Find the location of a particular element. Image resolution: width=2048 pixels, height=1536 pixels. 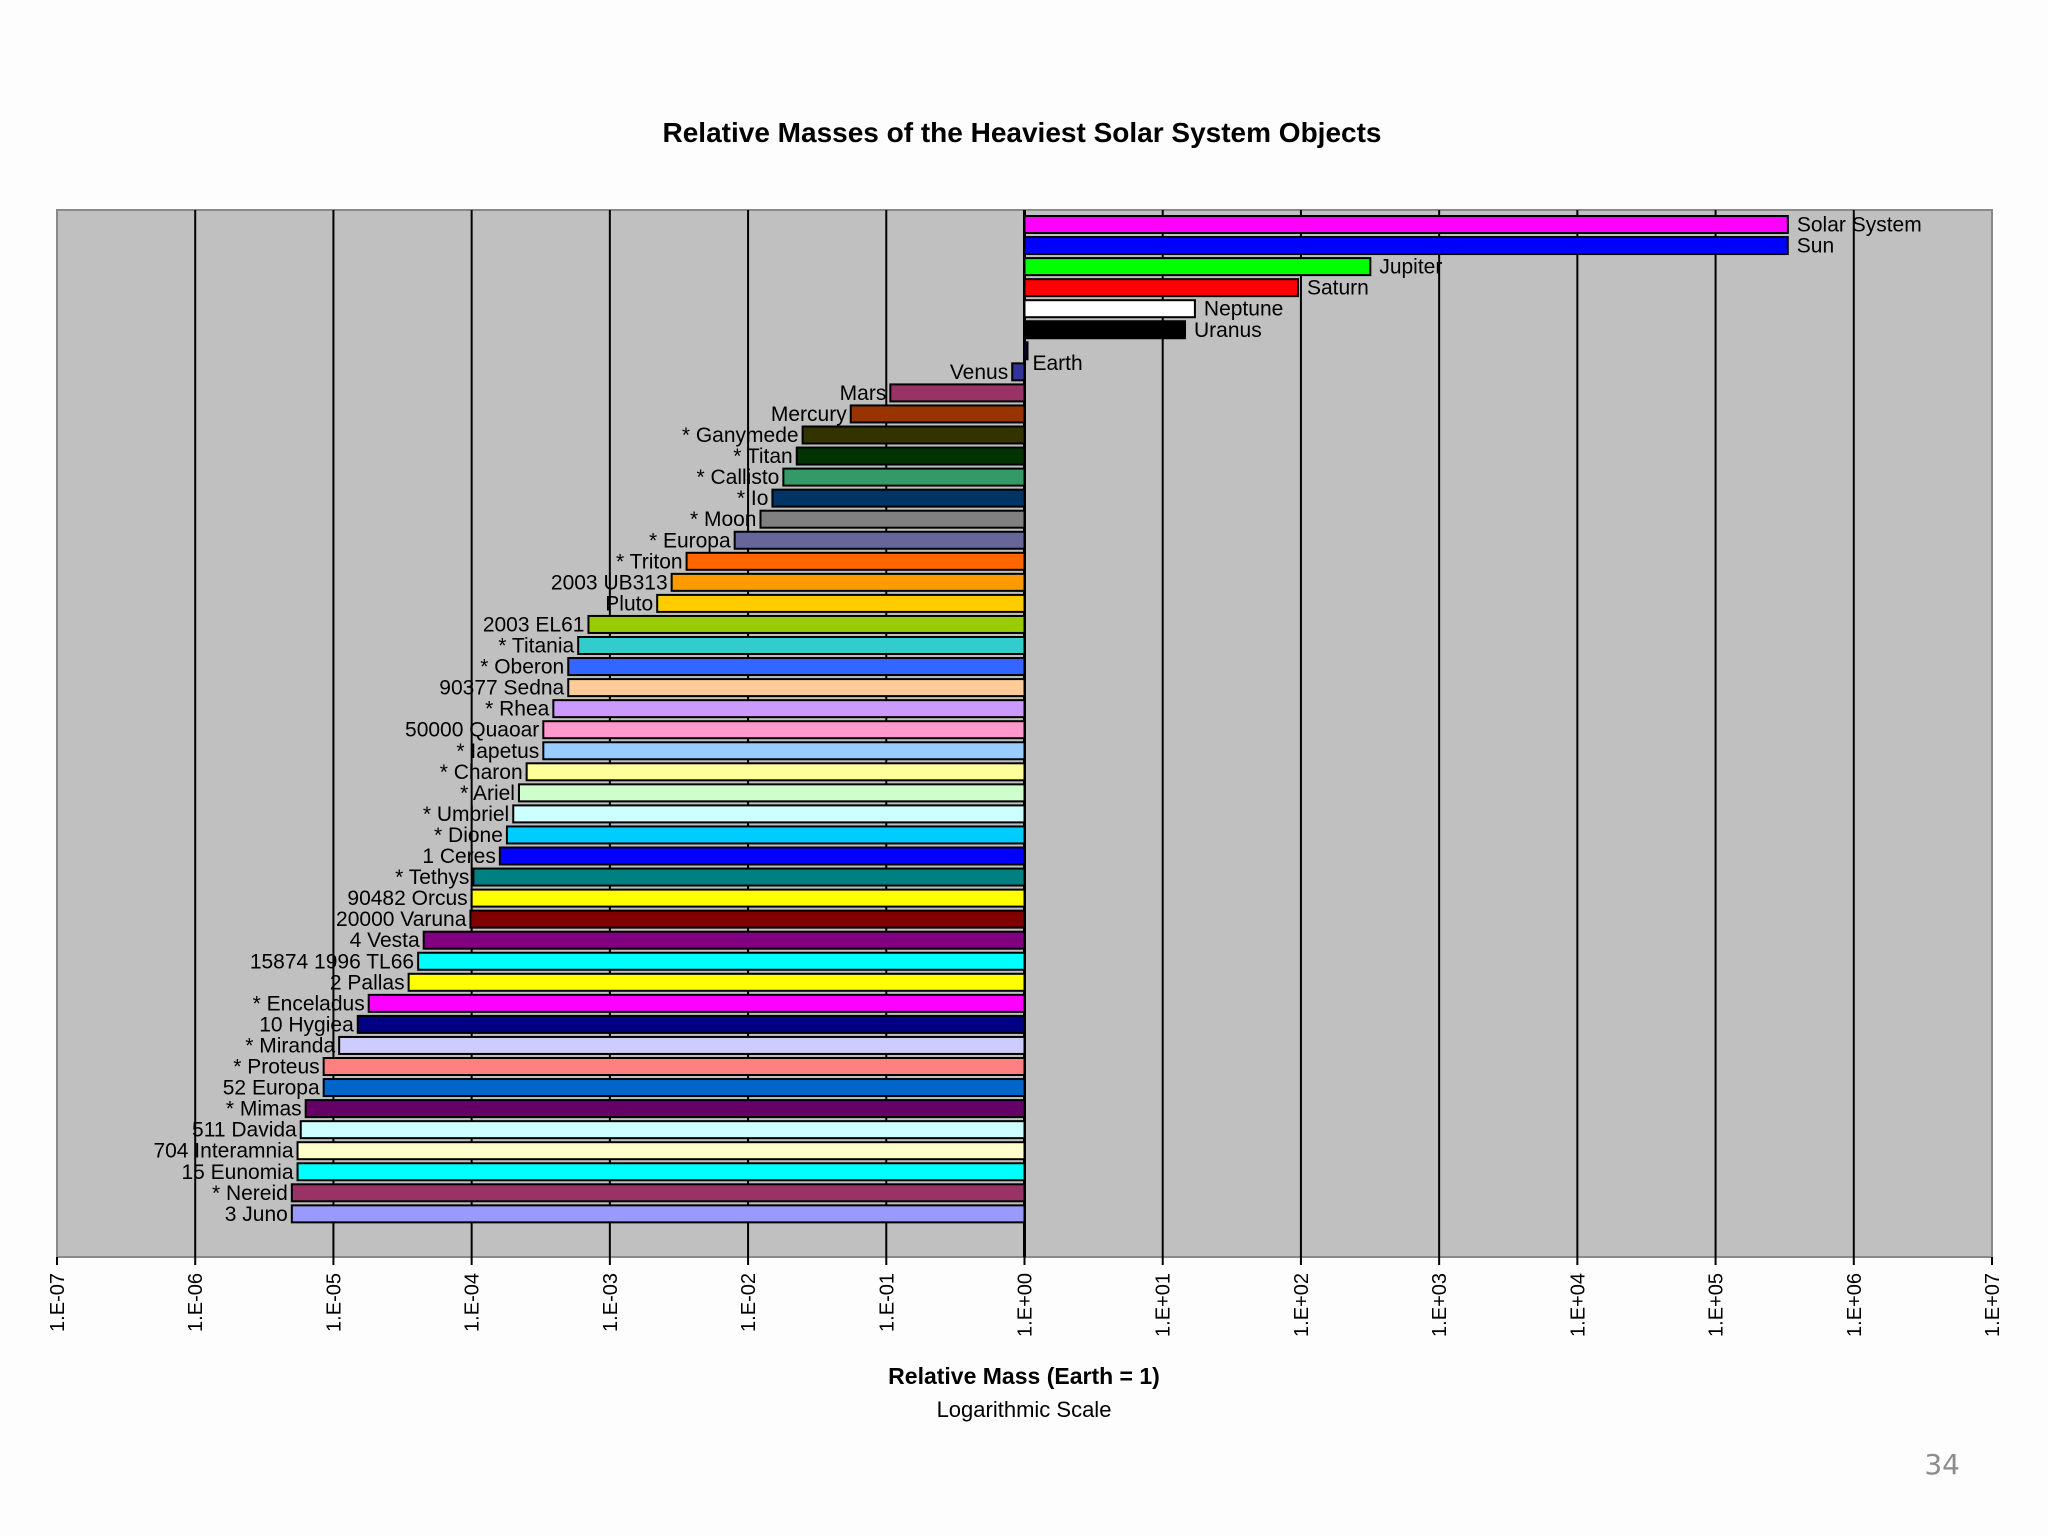

bar-label: Earth is located at coordinates (1058, 363).